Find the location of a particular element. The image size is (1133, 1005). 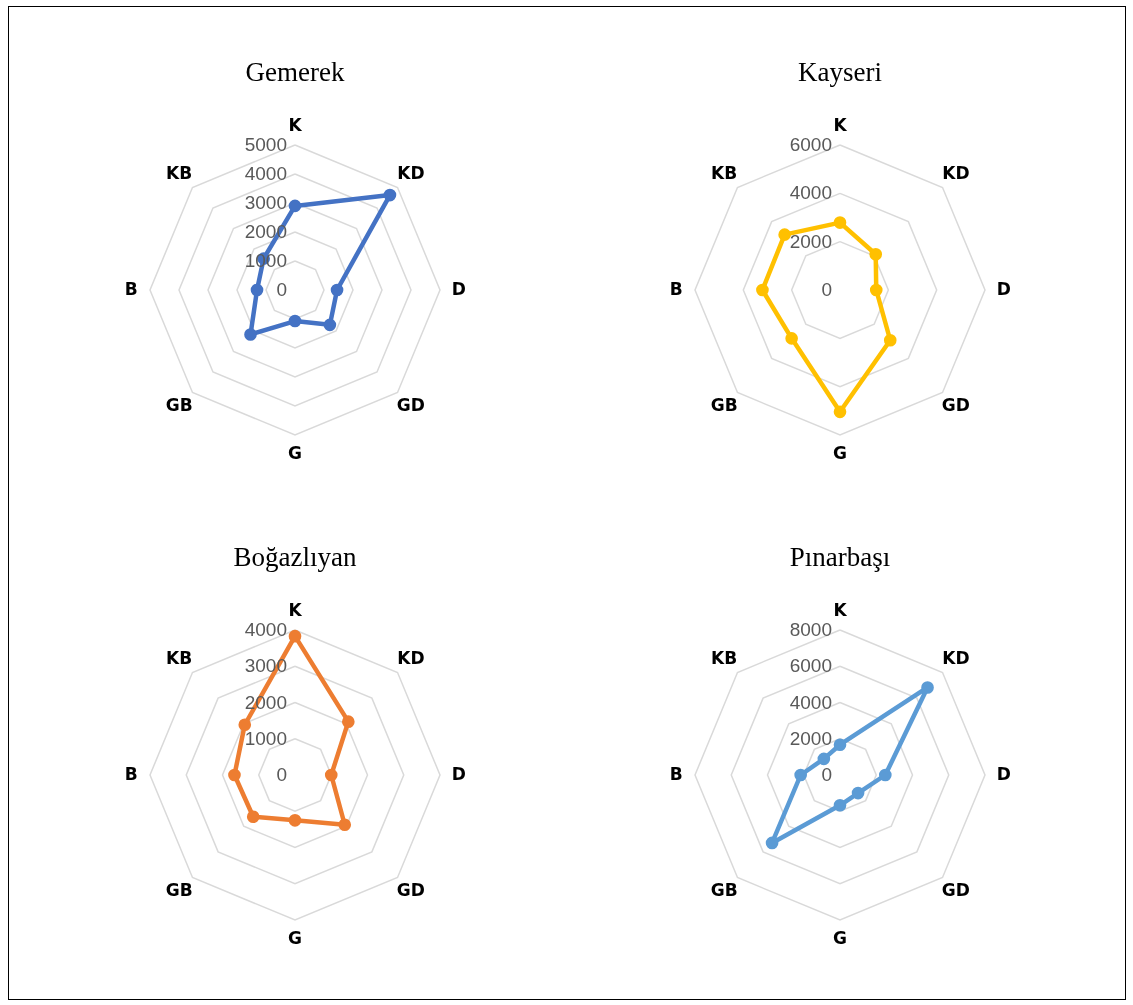

y-tick-label: 3000 is located at coordinates (265, 202).